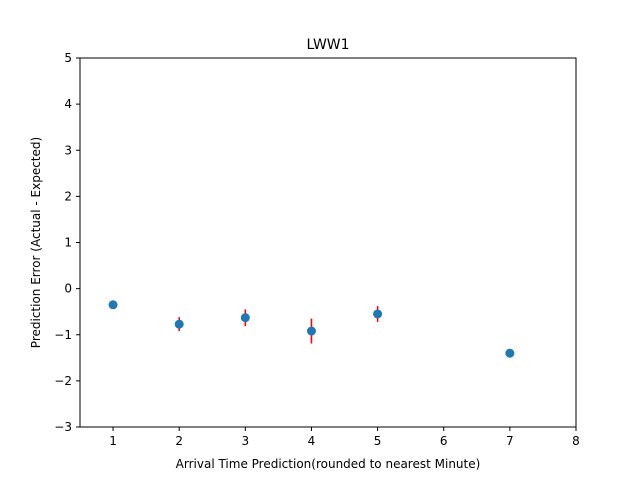 The image size is (640, 480). Describe the element at coordinates (68, 196) in the screenshot. I see `y-tick-label: 2` at that location.